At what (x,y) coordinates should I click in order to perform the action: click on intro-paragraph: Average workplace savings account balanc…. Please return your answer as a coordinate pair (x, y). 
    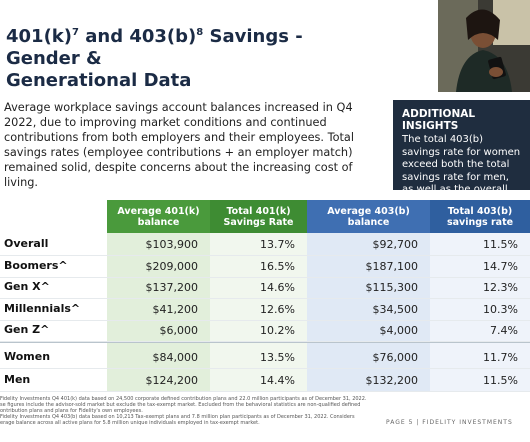
    Looking at the image, I should click on (179, 145).